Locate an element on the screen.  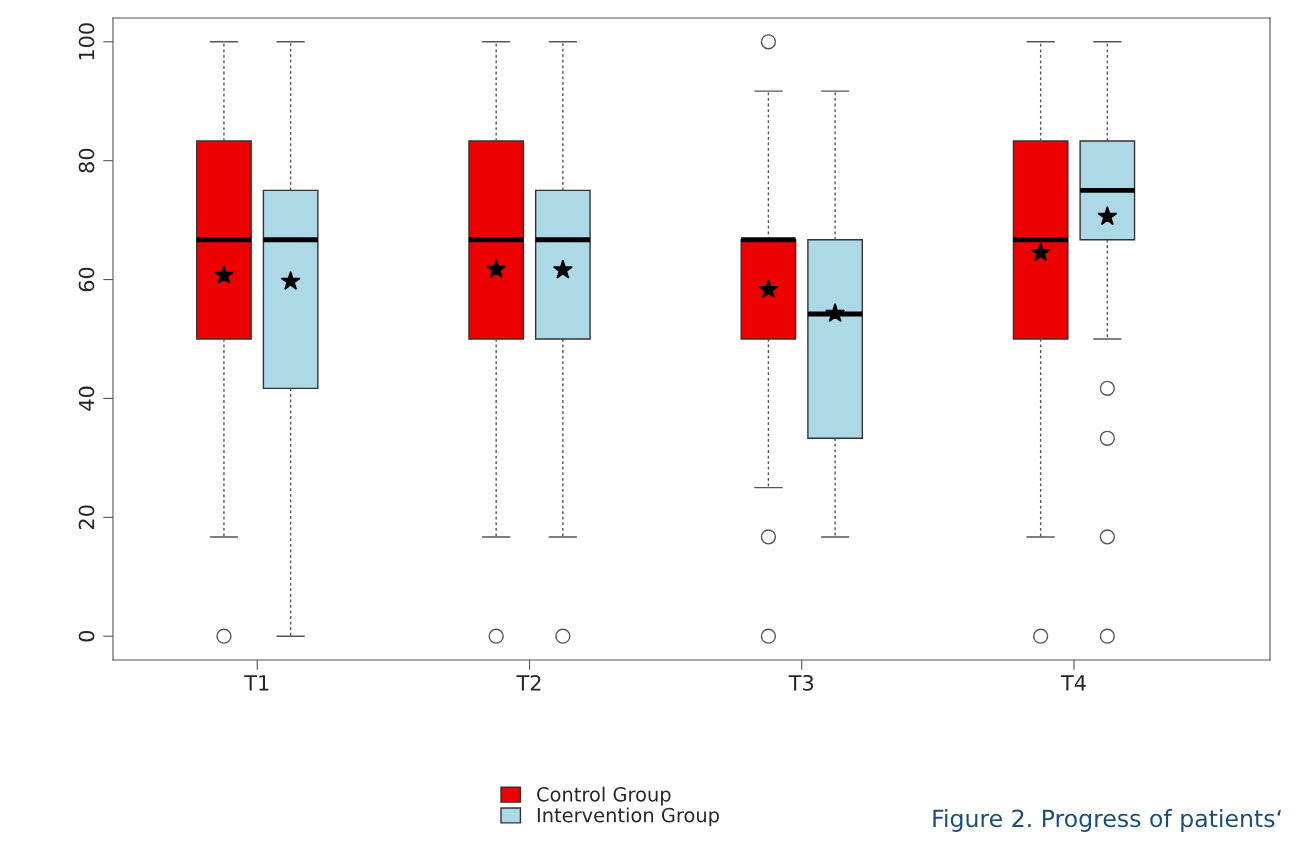
legend-label: Intervention Group is located at coordinates (628, 817).